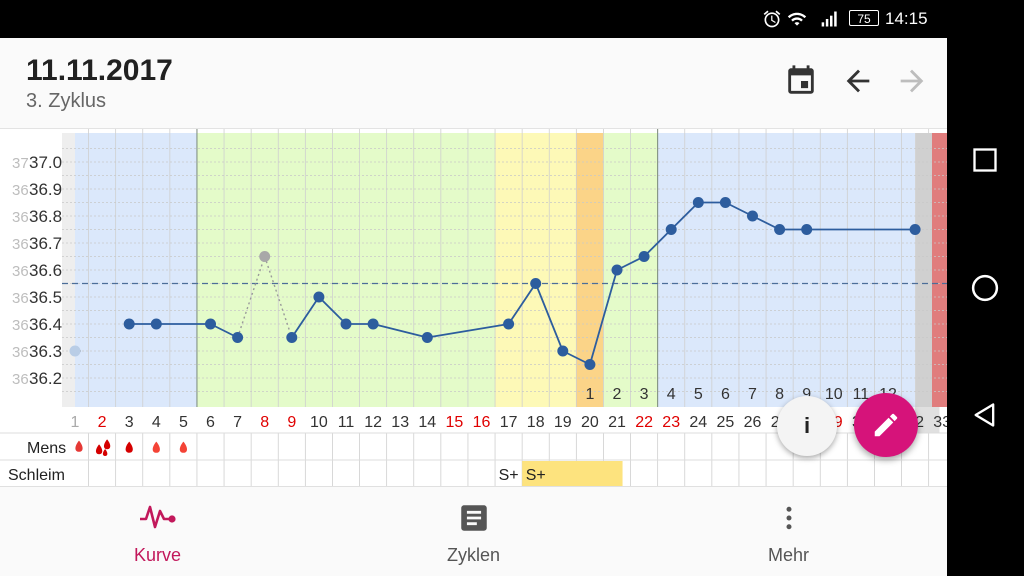 This screenshot has width=1024, height=576. What do you see at coordinates (927, 420) in the screenshot?
I see `day-row-gap` at bounding box center [927, 420].